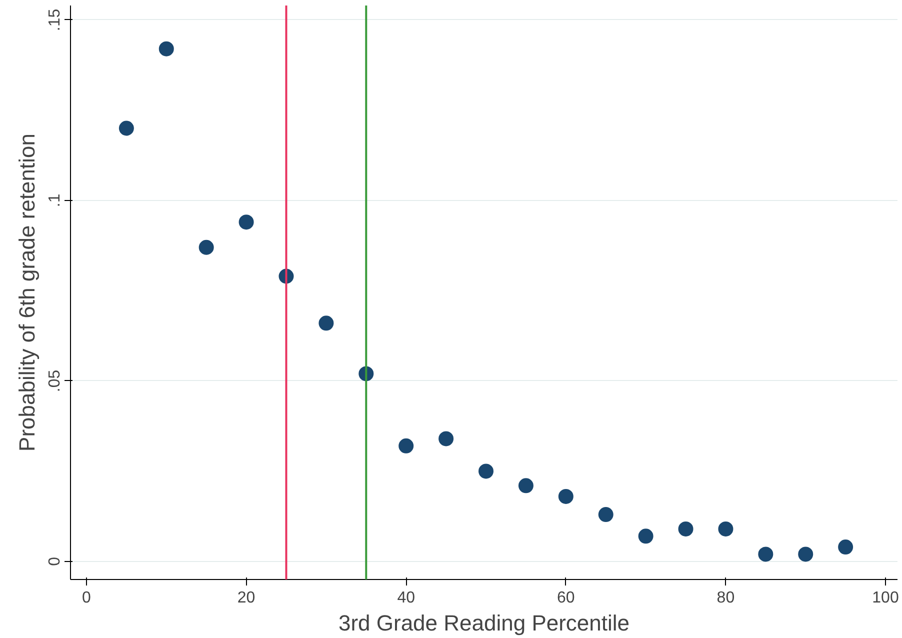 Image resolution: width=902 pixels, height=638 pixels. What do you see at coordinates (87, 598) in the screenshot?
I see `x-tick-label: 0` at bounding box center [87, 598].